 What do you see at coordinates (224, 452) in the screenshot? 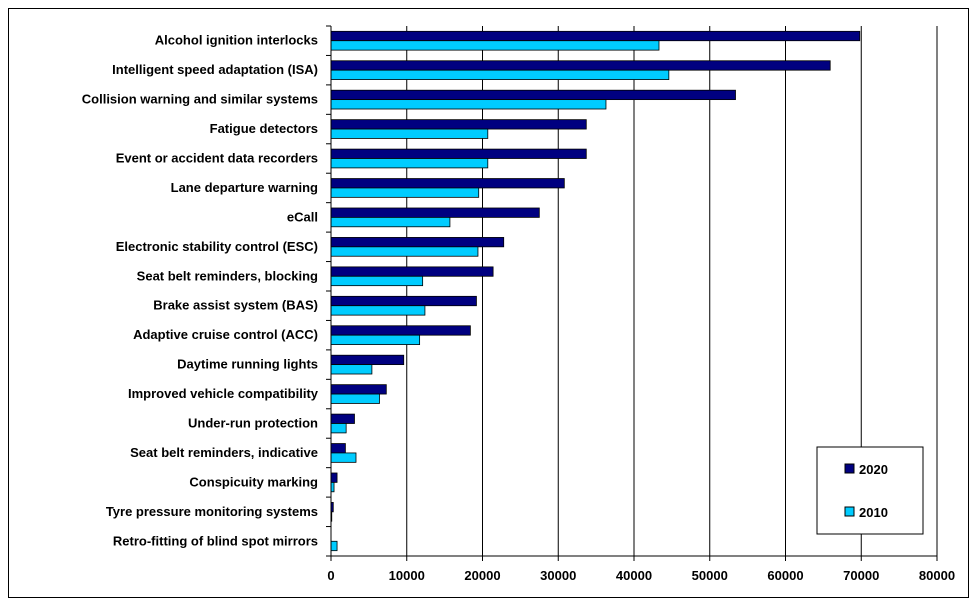
I see `category-label: Seat belt reminders, indicative` at bounding box center [224, 452].